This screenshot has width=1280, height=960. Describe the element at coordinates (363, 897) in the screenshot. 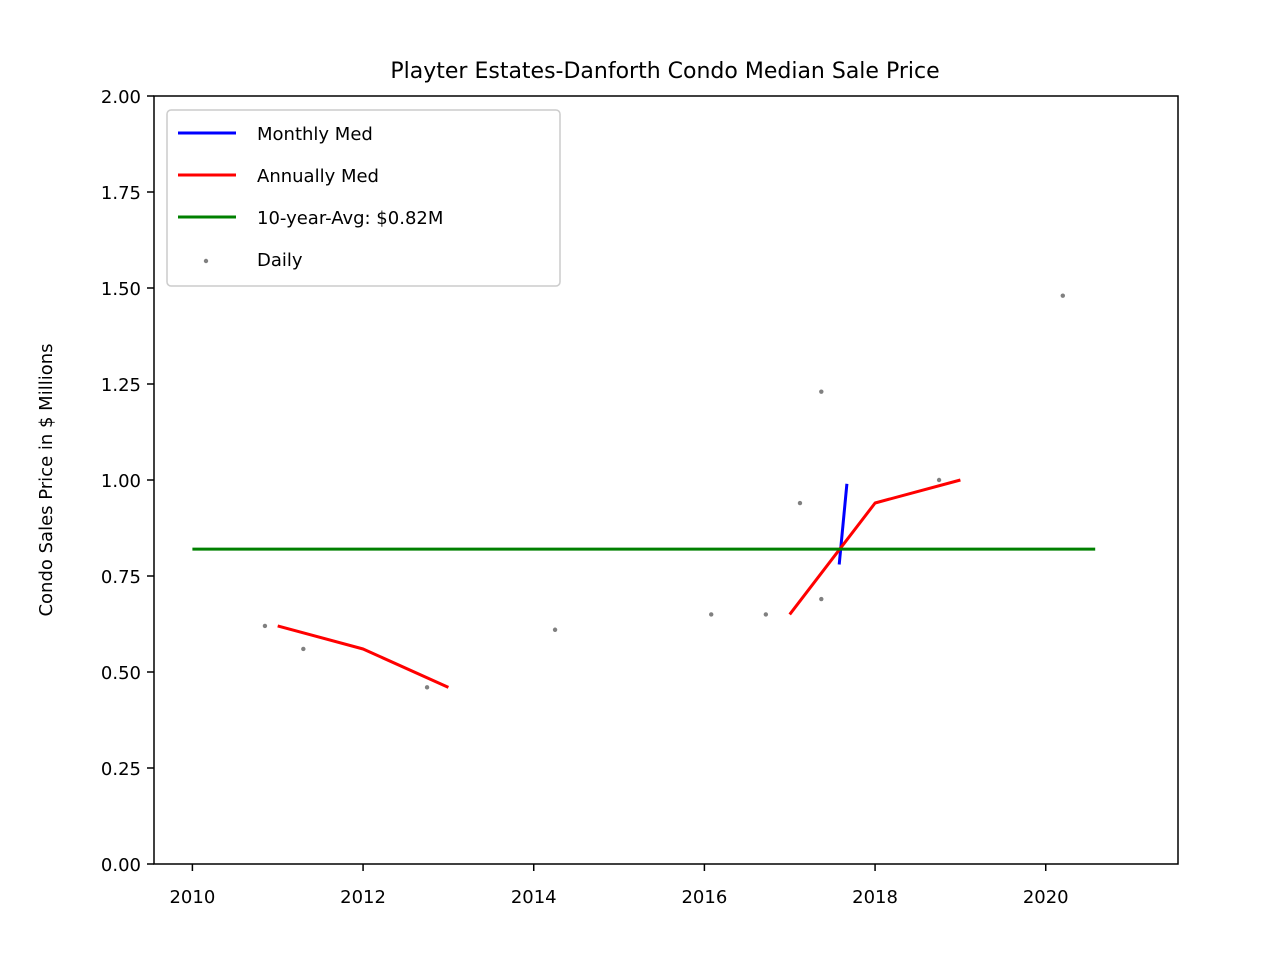

I see `x-tick-label: 2012` at that location.